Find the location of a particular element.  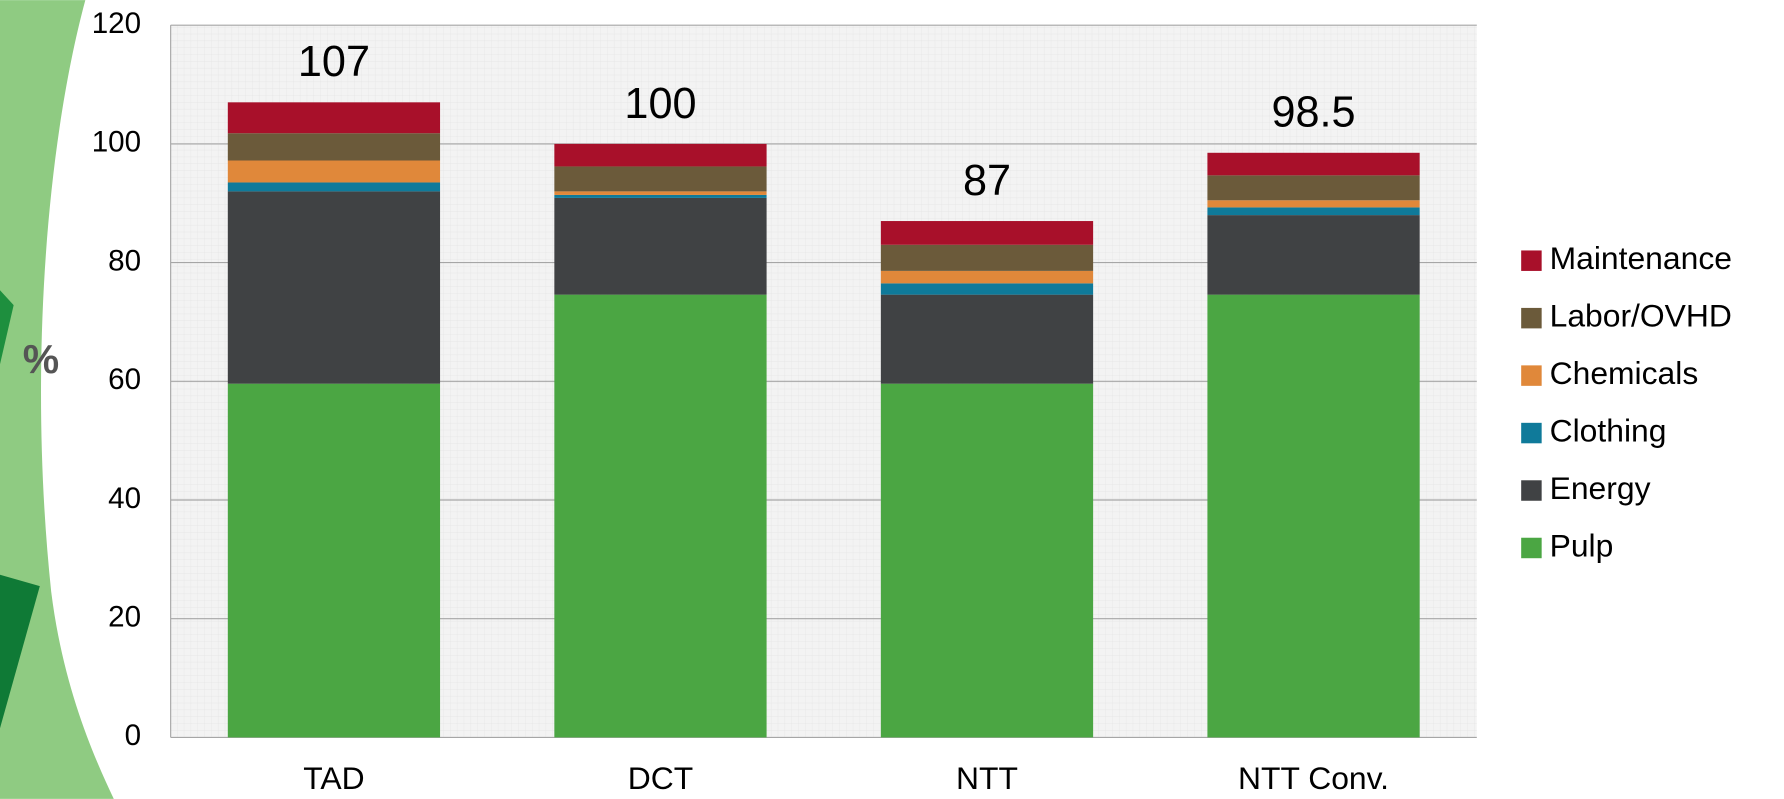

total-label: 100 is located at coordinates (660, 104).